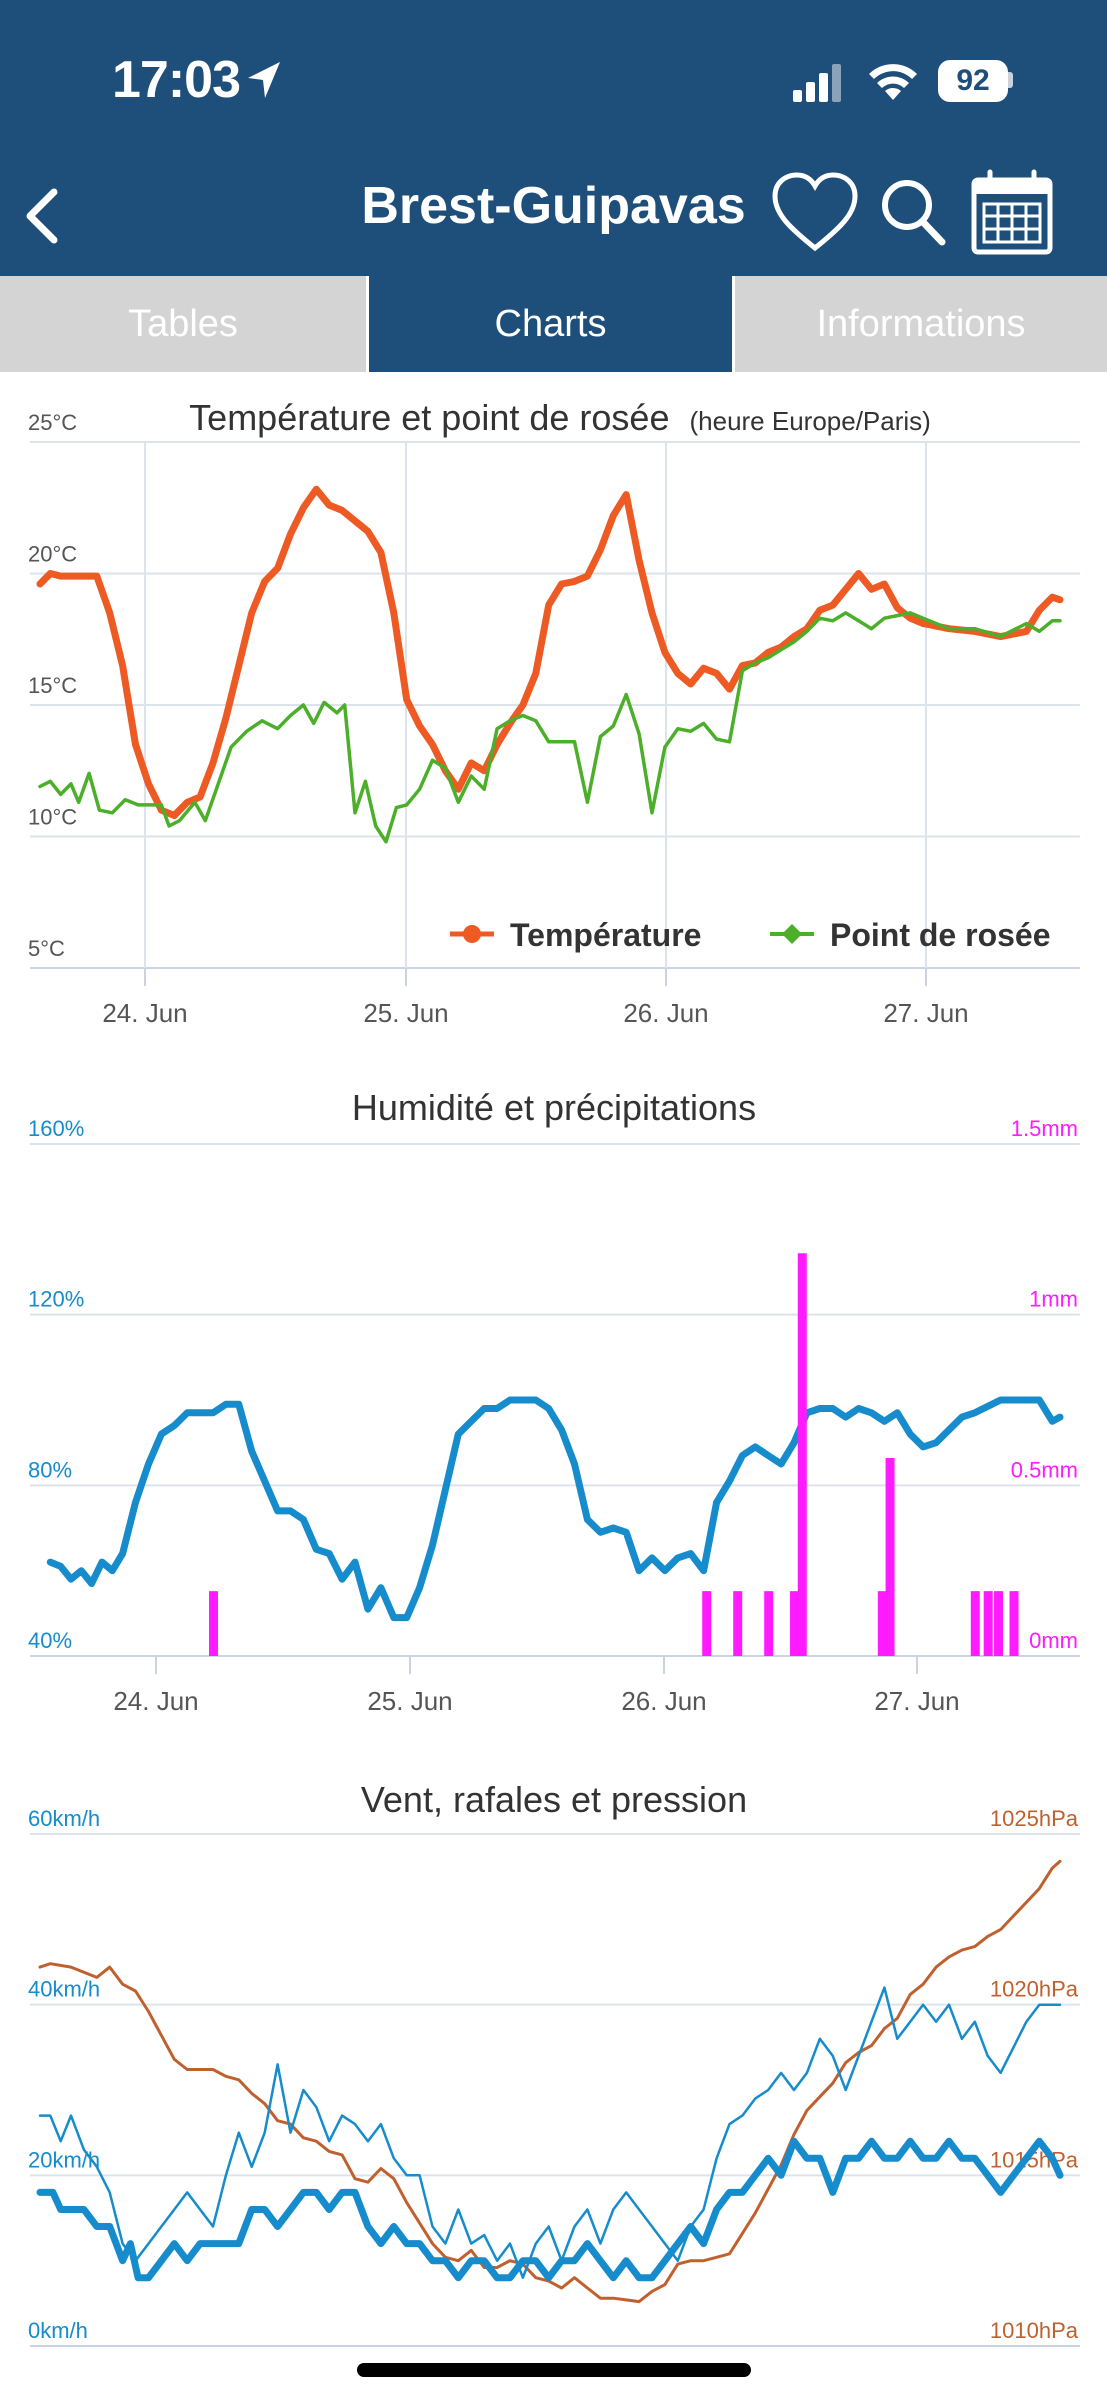  I want to click on location-arrow-icon, so click(264, 80).